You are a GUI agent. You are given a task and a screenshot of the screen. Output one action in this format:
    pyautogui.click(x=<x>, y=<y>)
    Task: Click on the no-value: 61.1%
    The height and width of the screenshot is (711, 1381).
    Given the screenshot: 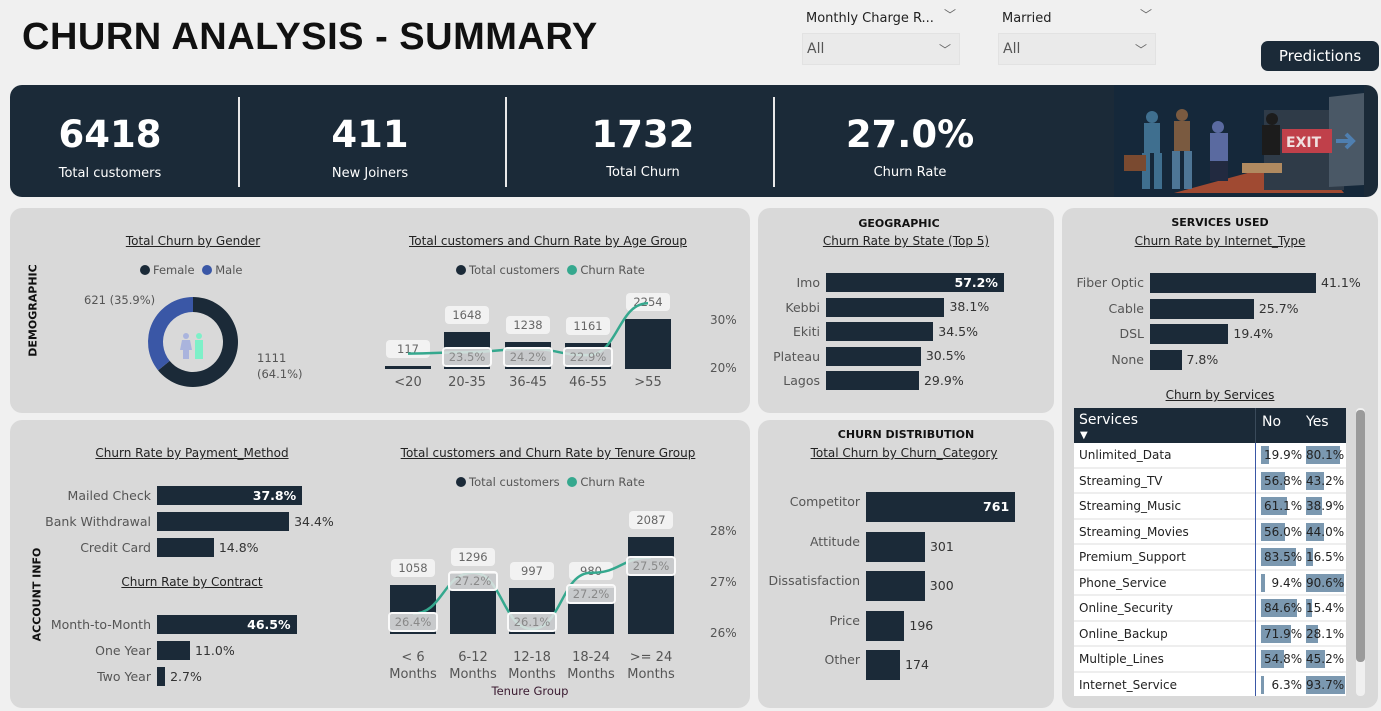 What is the action you would take?
    pyautogui.click(x=1283, y=506)
    